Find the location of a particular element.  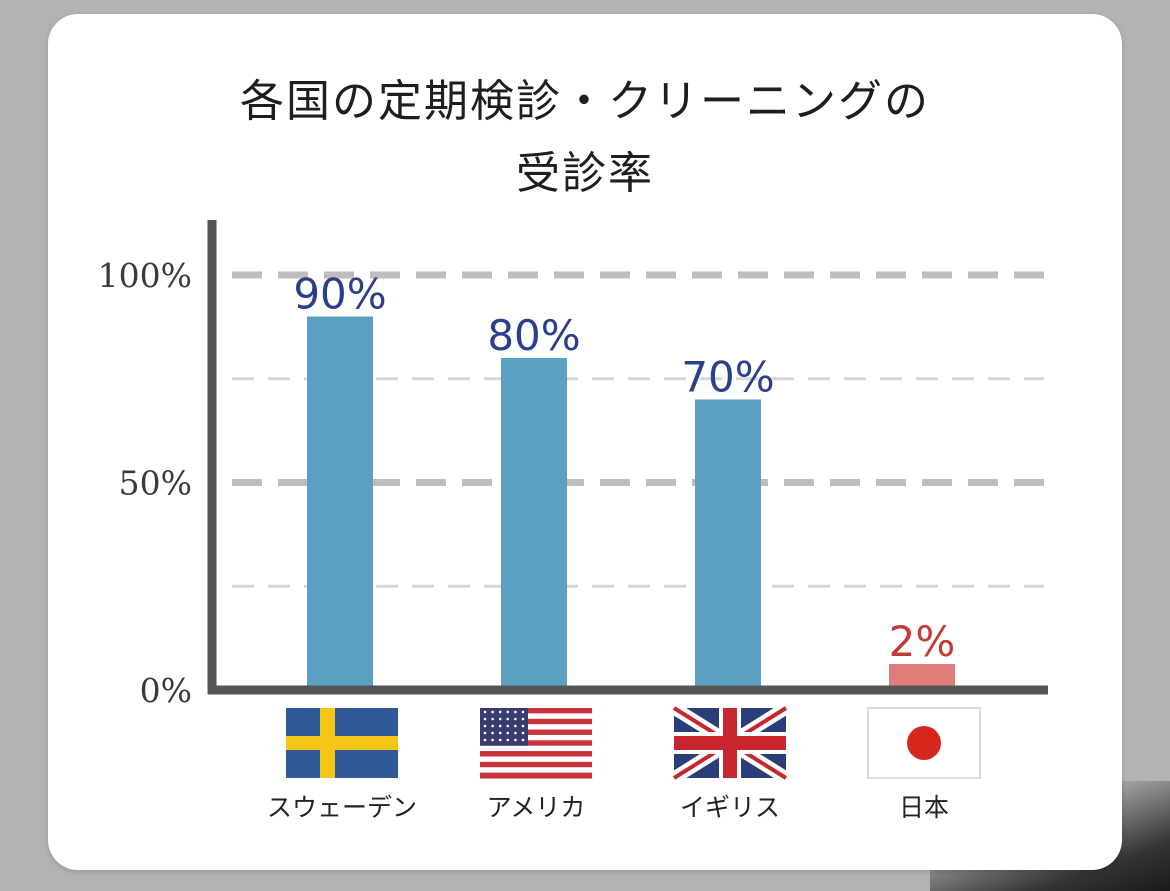

uk-flag-icon is located at coordinates (730, 743).